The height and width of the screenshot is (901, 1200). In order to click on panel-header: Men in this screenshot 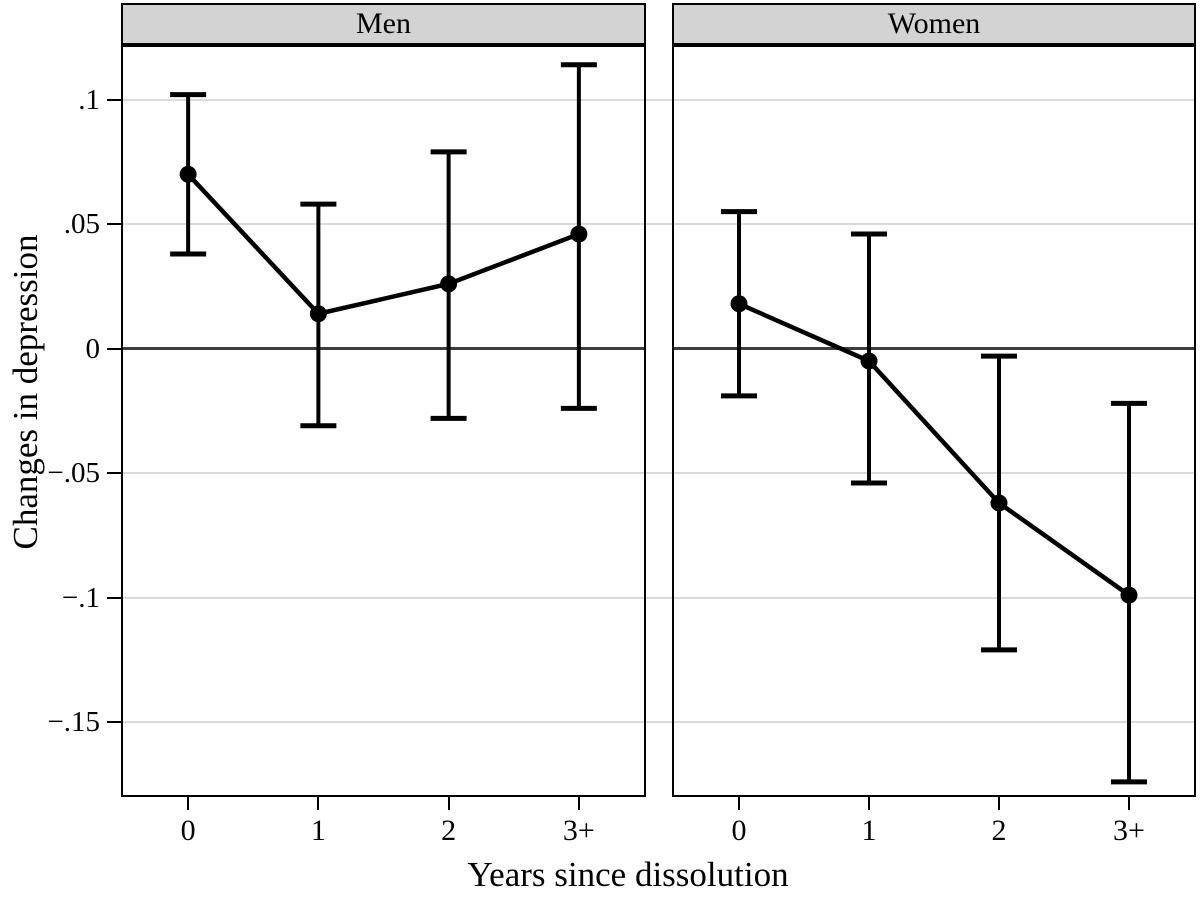, I will do `click(383, 26)`.